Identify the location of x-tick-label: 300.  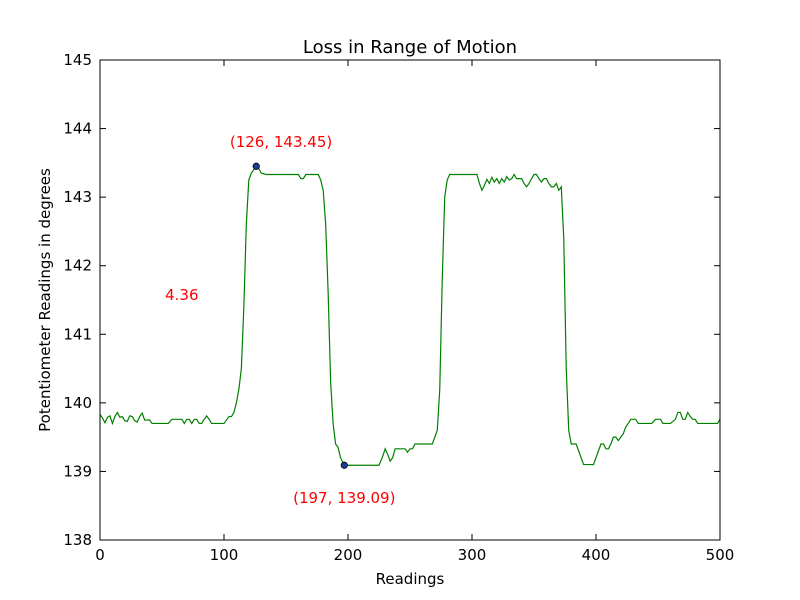
(472, 555).